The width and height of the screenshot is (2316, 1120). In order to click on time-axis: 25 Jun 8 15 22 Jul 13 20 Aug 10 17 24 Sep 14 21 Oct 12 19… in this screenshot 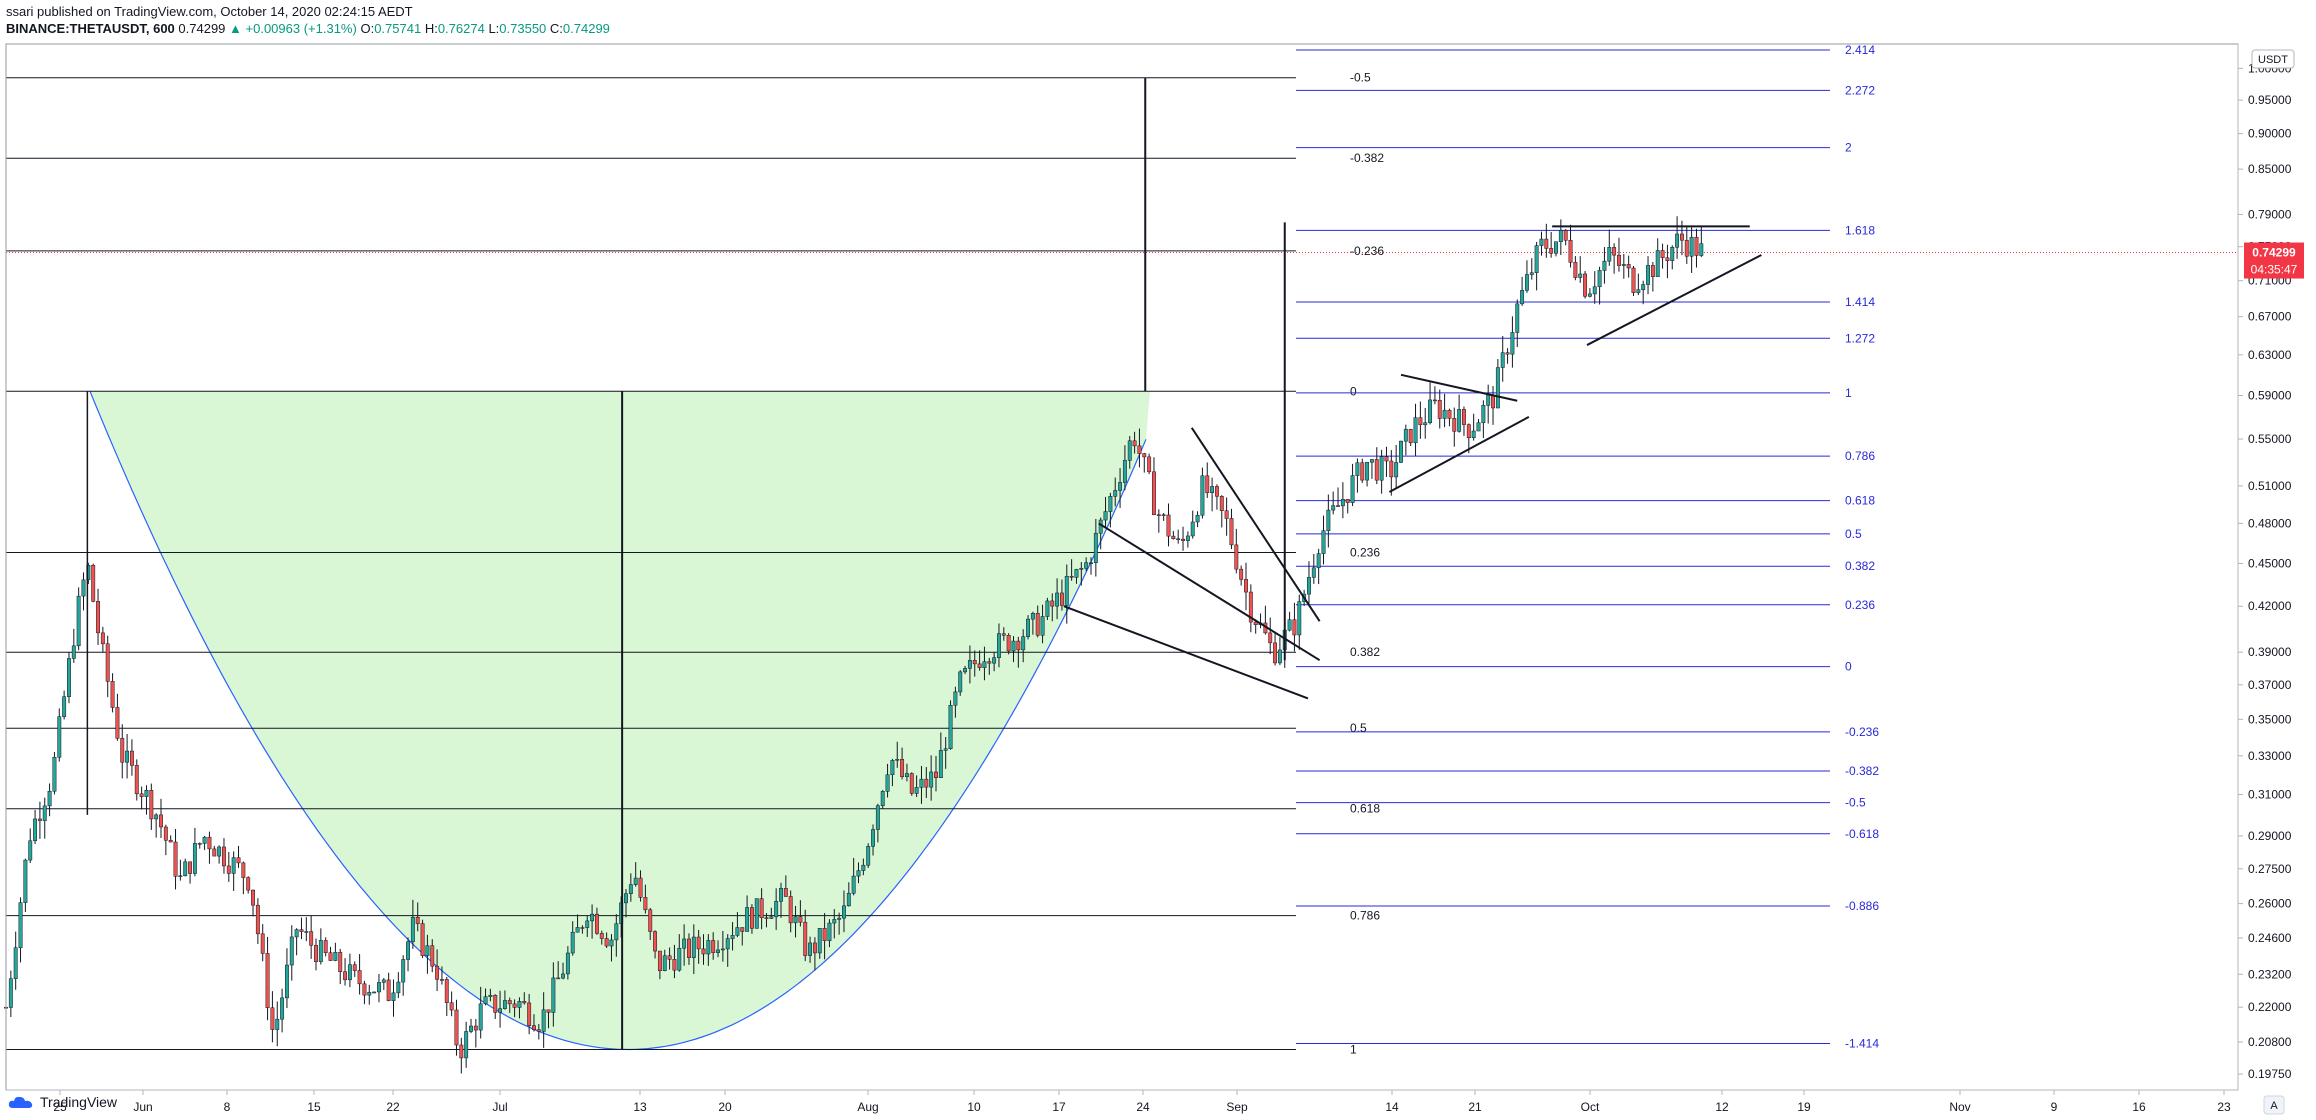, I will do `click(1142, 1102)`.